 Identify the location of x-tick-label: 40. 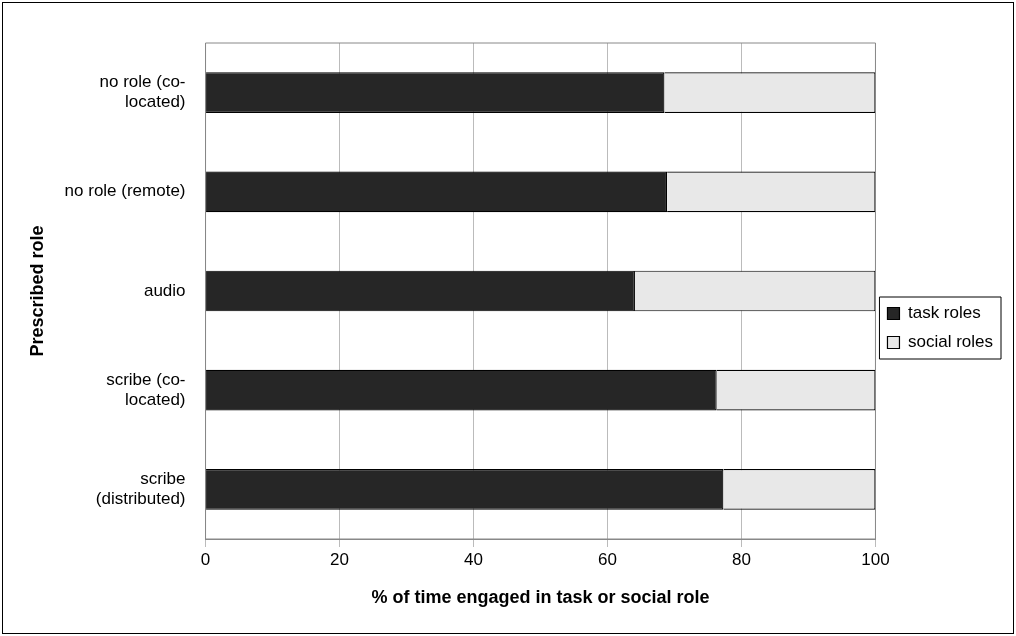
(473, 559).